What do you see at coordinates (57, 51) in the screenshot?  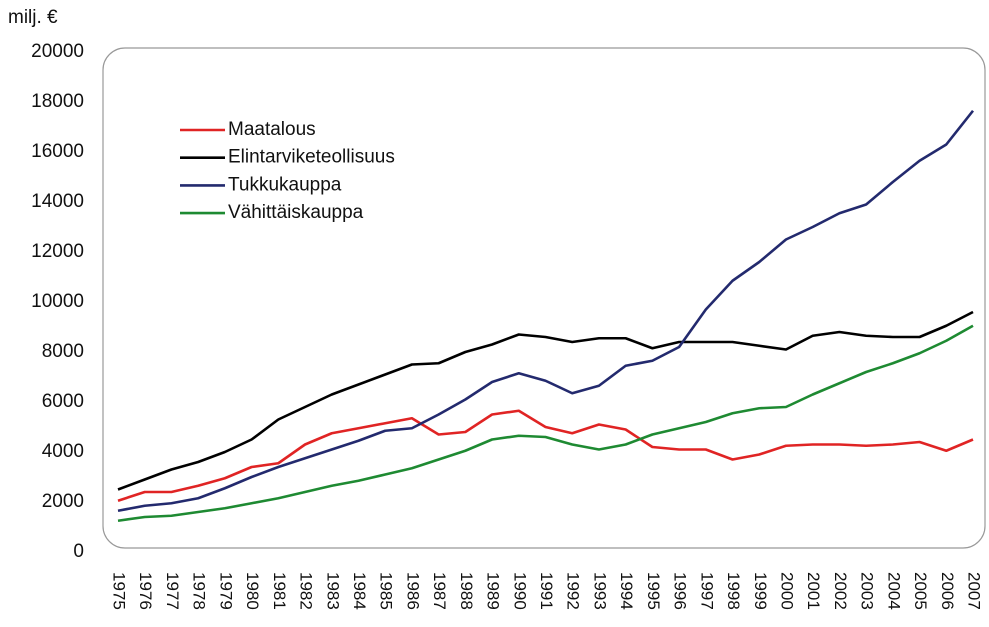 I see `y-tick-label: 20000` at bounding box center [57, 51].